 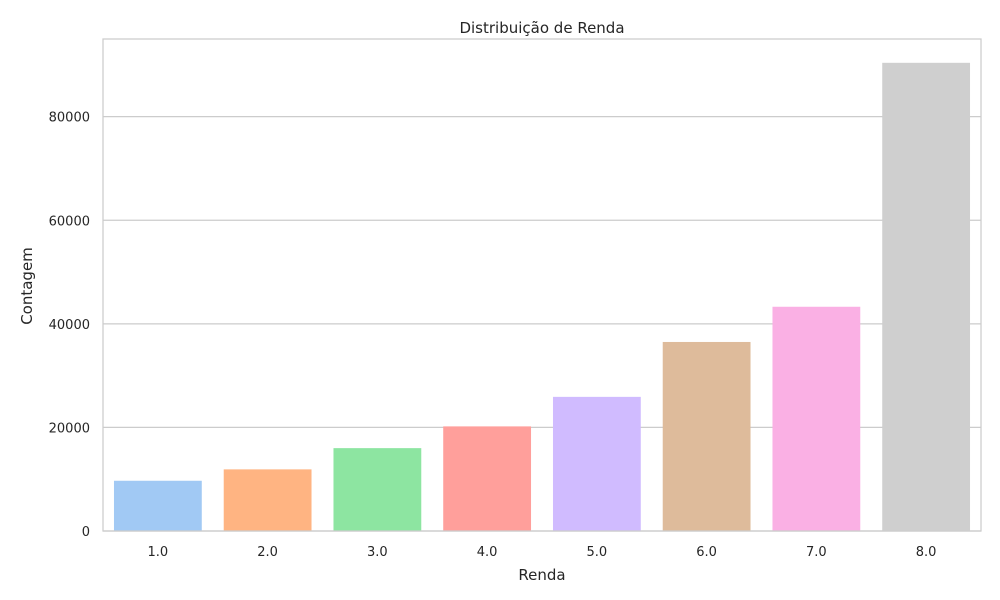 What do you see at coordinates (69, 118) in the screenshot?
I see `y-tick-label: 80000` at bounding box center [69, 118].